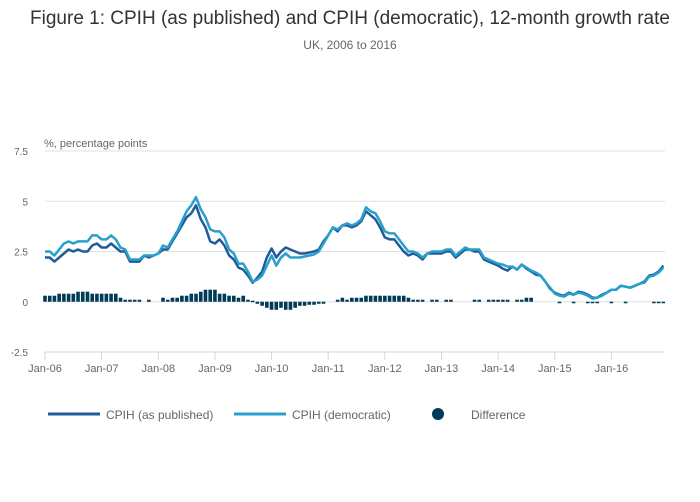  Describe the element at coordinates (102, 369) in the screenshot. I see `x-tick-label: Jan-07` at that location.